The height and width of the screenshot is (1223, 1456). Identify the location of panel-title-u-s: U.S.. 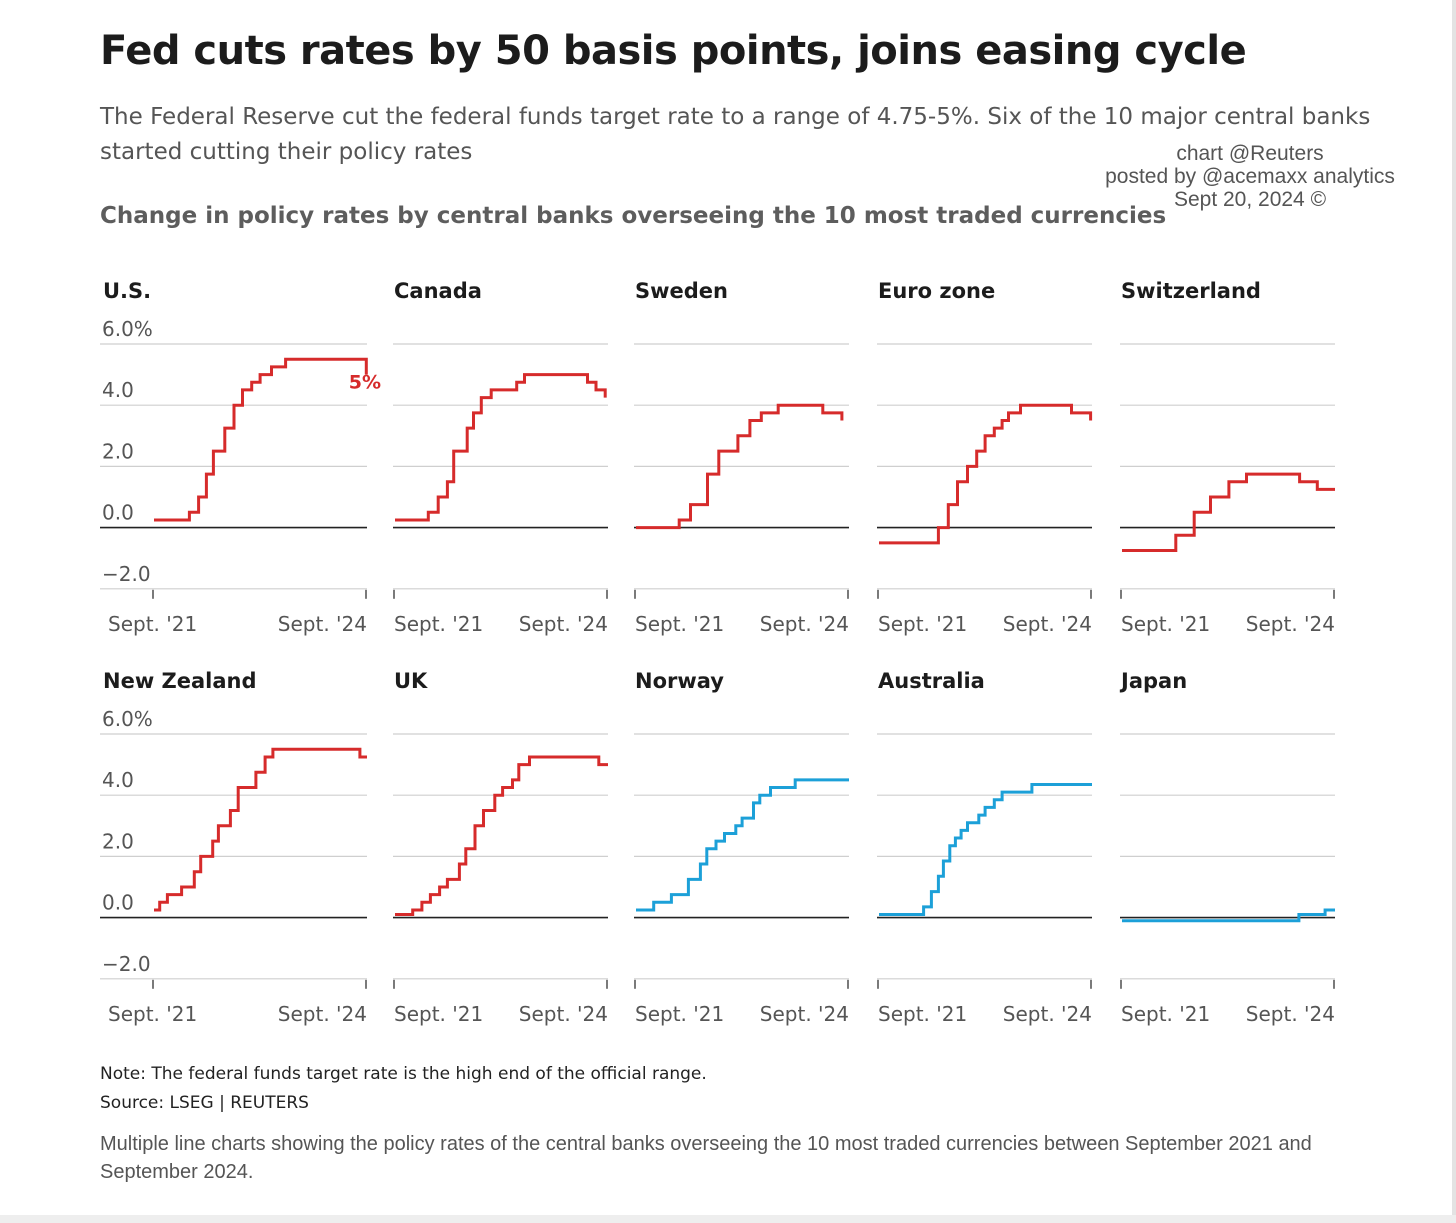
(127, 291).